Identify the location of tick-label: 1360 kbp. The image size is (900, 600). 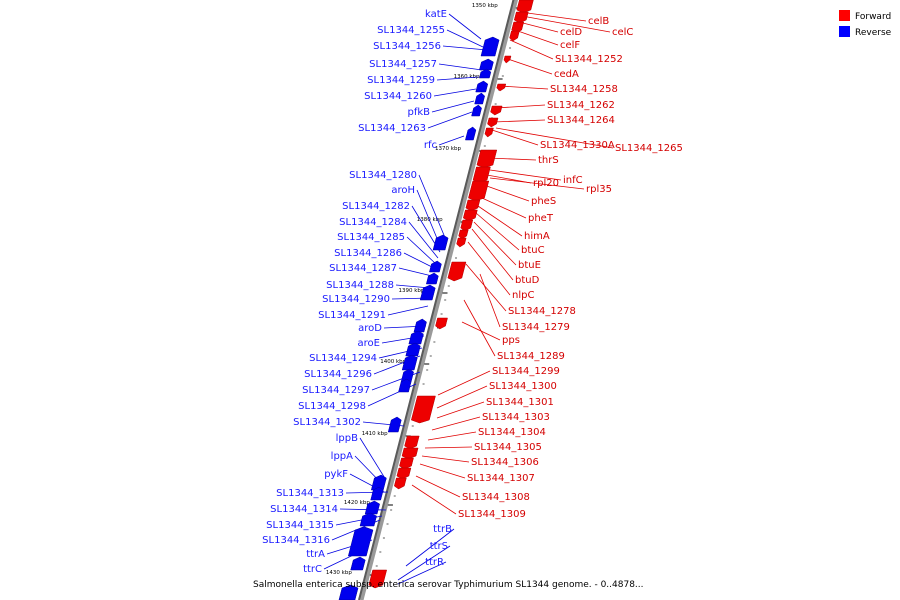
(467, 77).